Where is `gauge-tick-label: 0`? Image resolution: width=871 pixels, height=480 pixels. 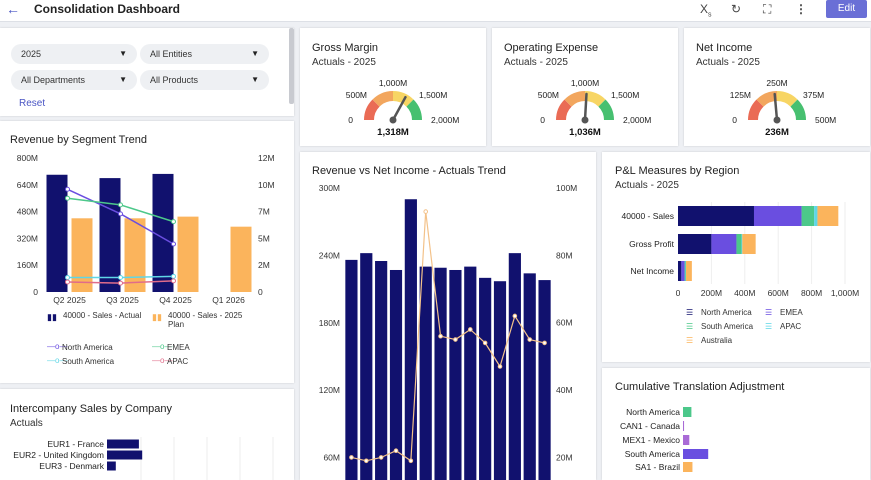 gauge-tick-label: 0 is located at coordinates (542, 120).